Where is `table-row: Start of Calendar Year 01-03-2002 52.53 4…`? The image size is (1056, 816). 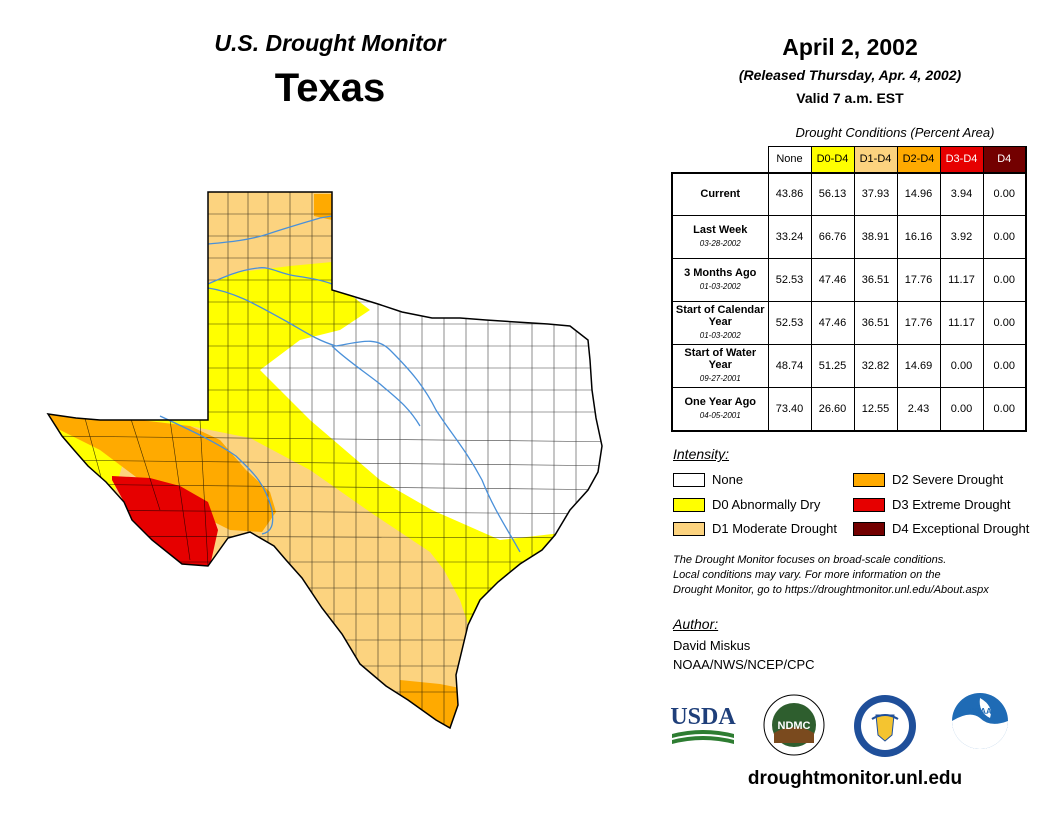 table-row: Start of Calendar Year 01-03-2002 52.53 4… is located at coordinates (849, 323).